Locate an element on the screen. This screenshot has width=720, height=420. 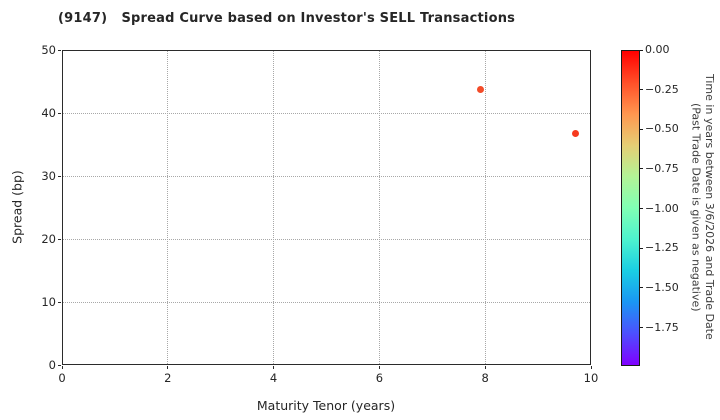
y-tick-label: 10 is located at coordinates (48, 302).